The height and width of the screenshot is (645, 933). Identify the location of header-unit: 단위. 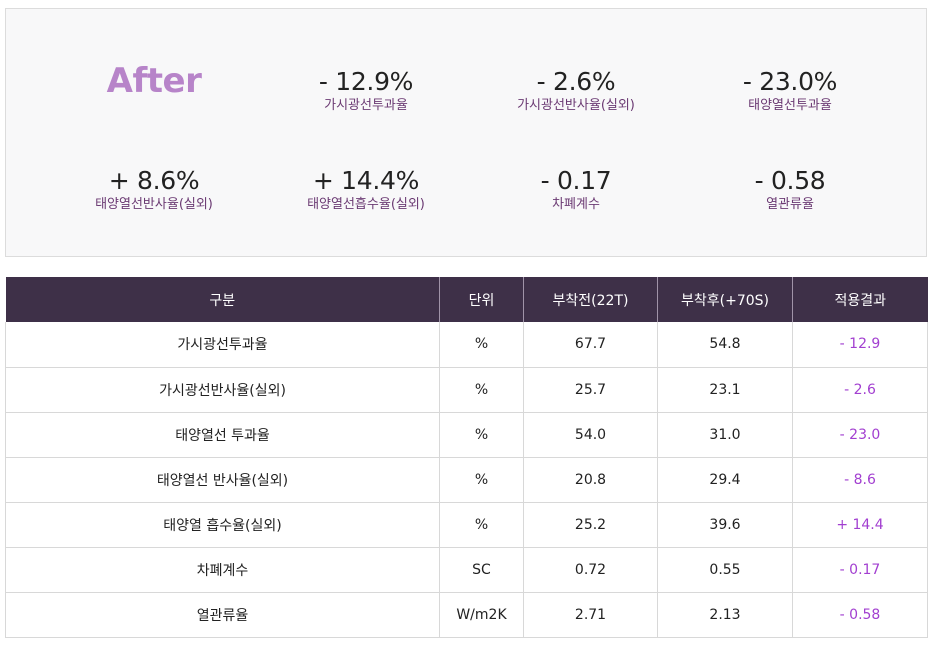
(481, 299).